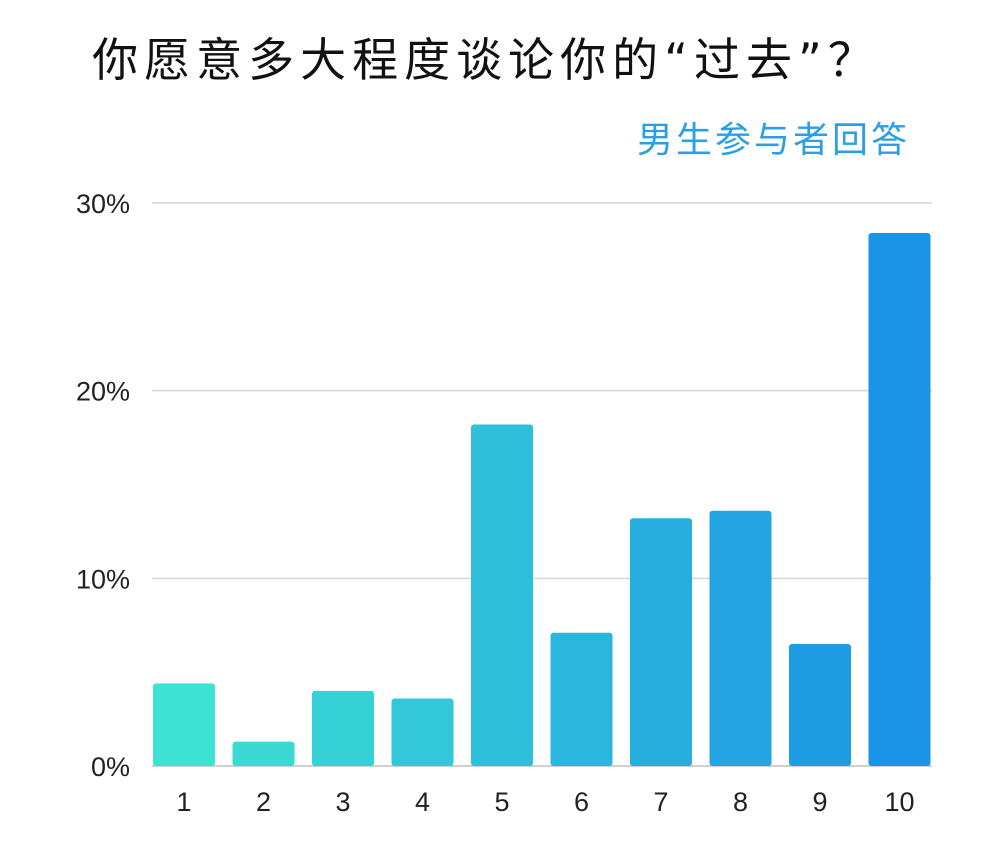 The height and width of the screenshot is (856, 1002). Describe the element at coordinates (545, 802) in the screenshot. I see `x-axis-ticks: 1 2 3 4 5 6 7 8 9 10` at that location.